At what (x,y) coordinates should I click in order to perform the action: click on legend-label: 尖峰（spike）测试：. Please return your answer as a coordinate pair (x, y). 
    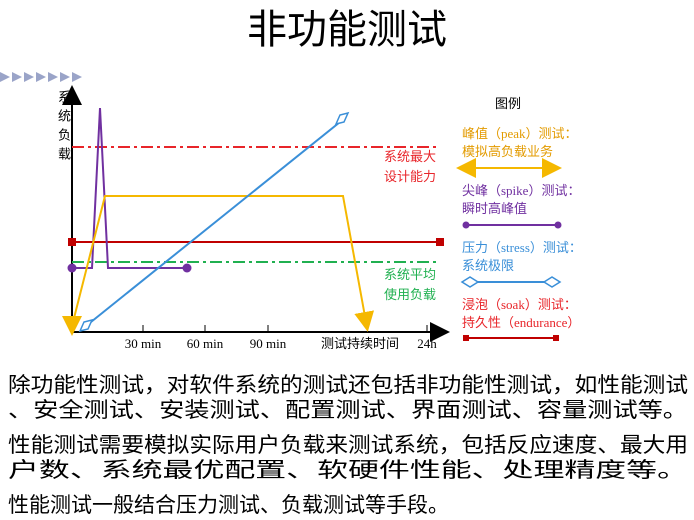
    Looking at the image, I should click on (521, 190).